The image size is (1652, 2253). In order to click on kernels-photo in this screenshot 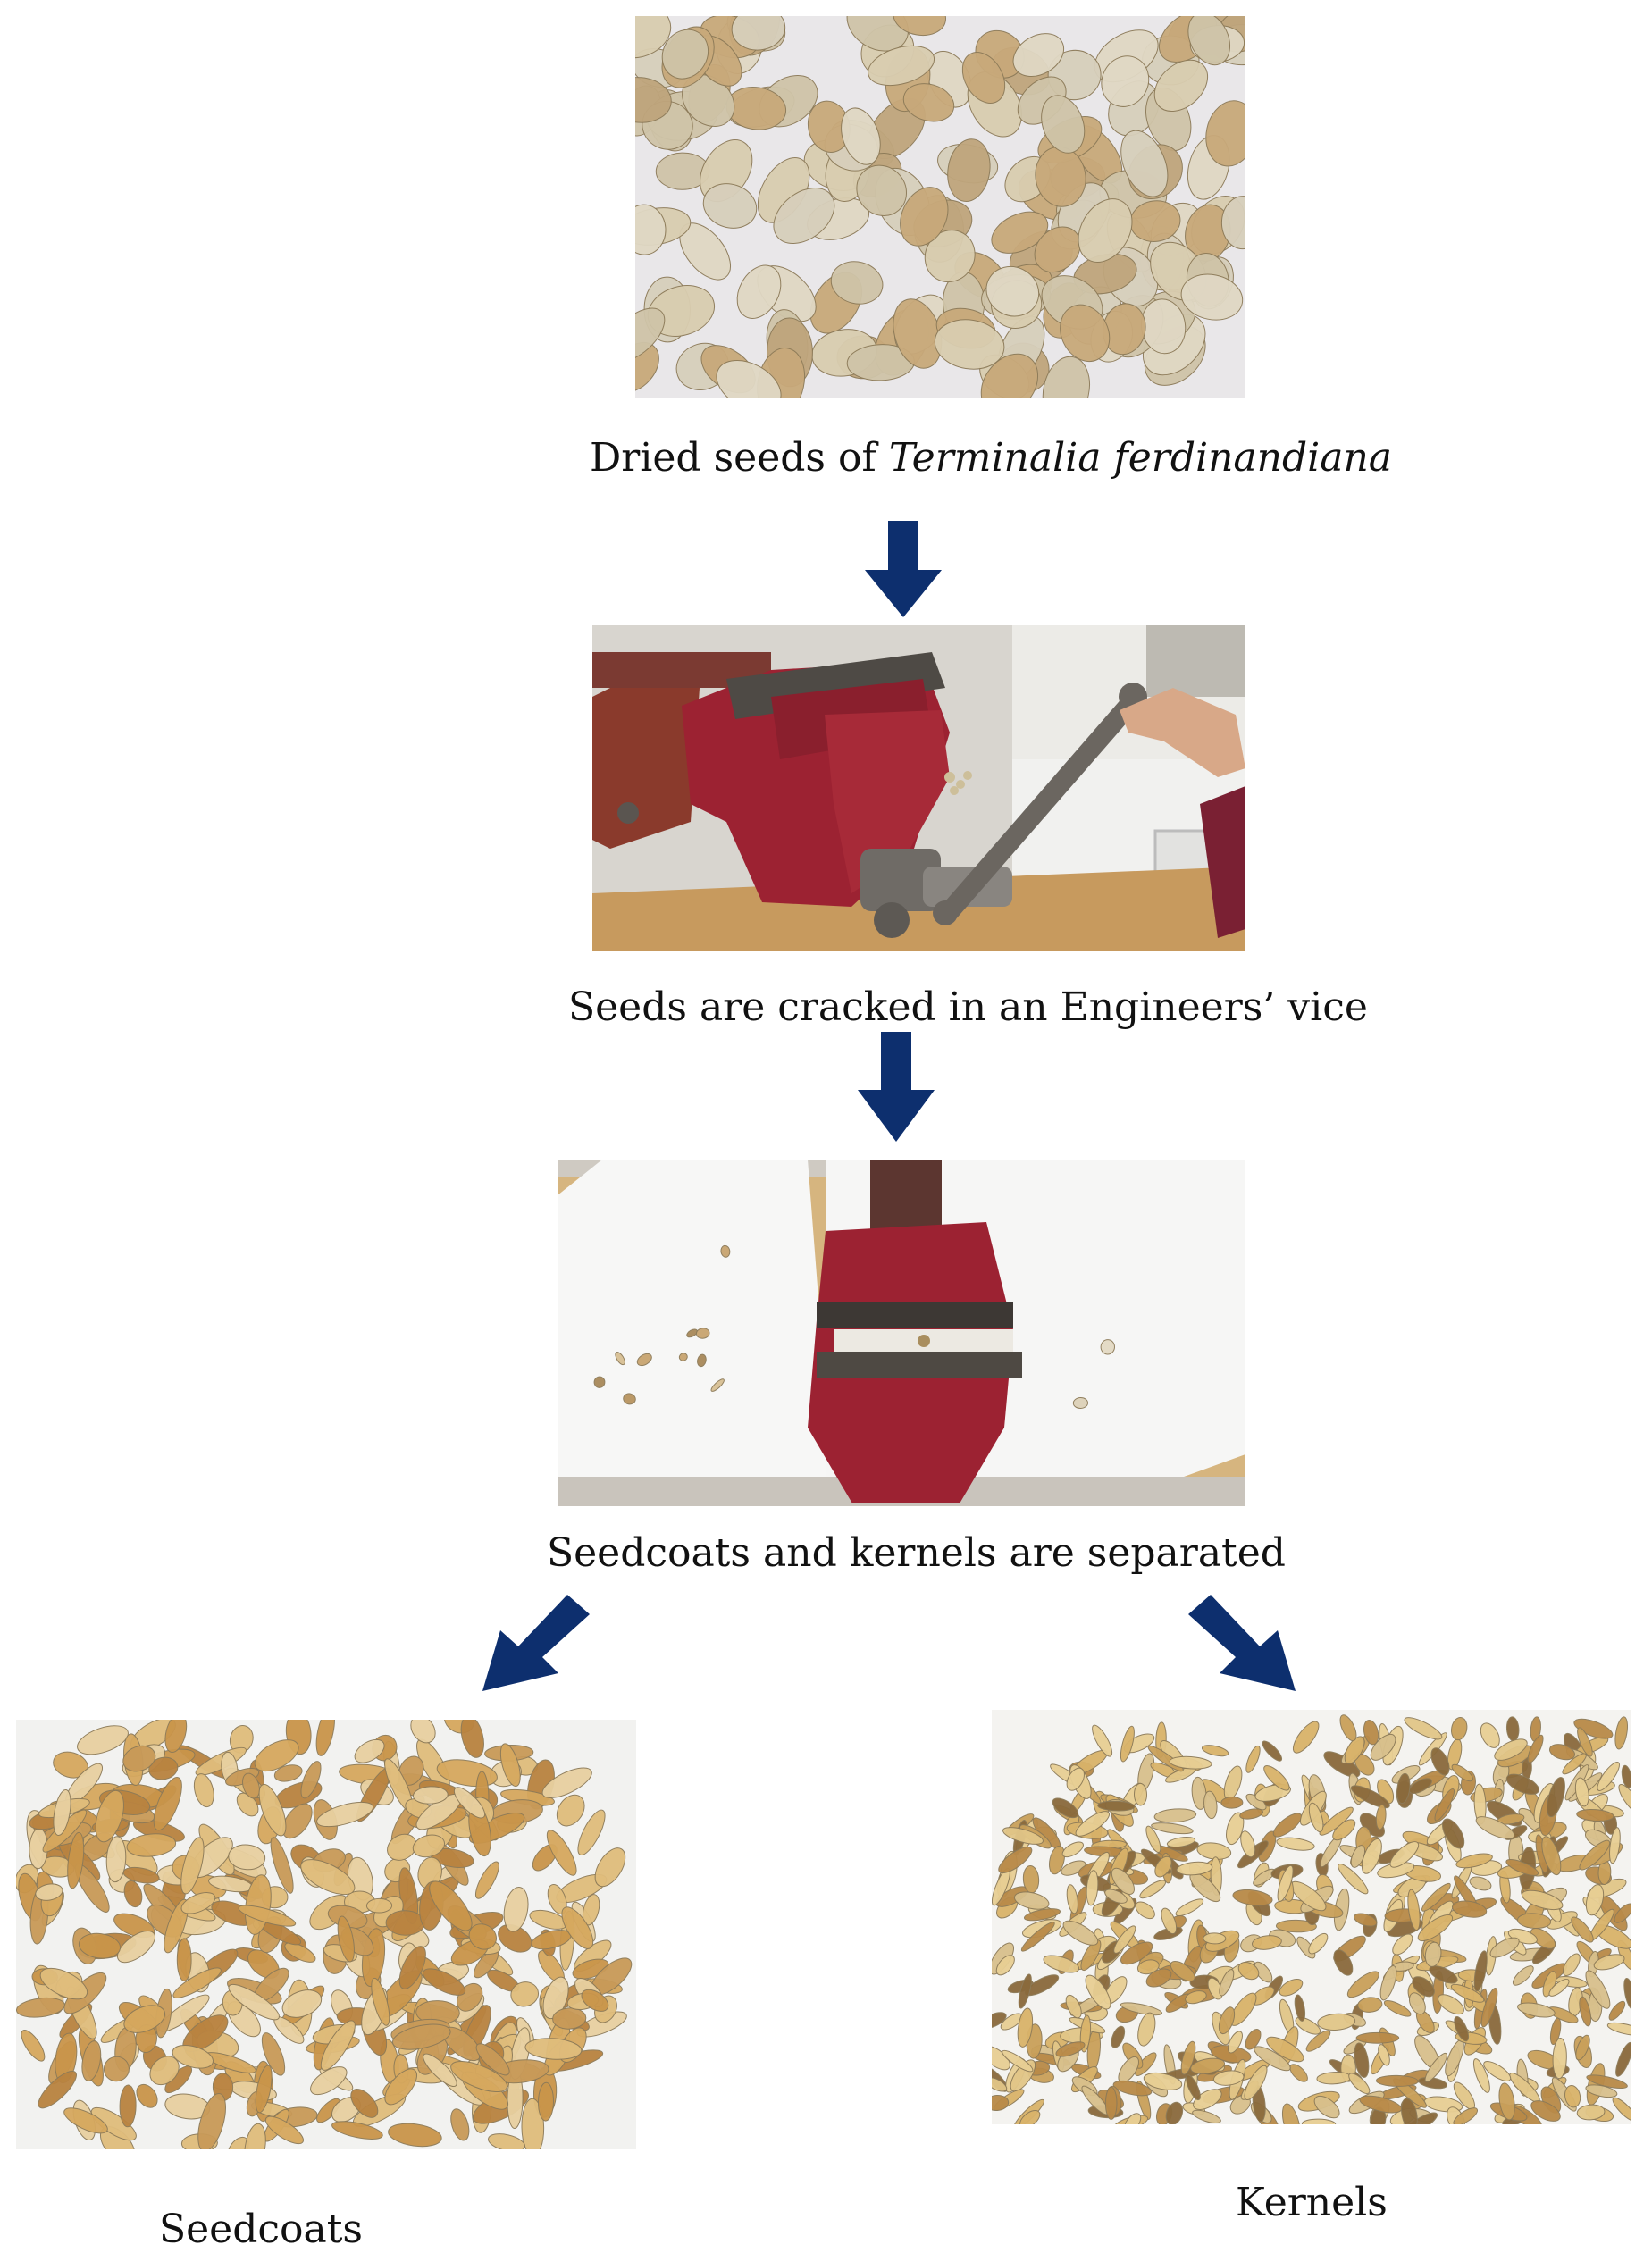, I will do `click(1311, 1917)`.